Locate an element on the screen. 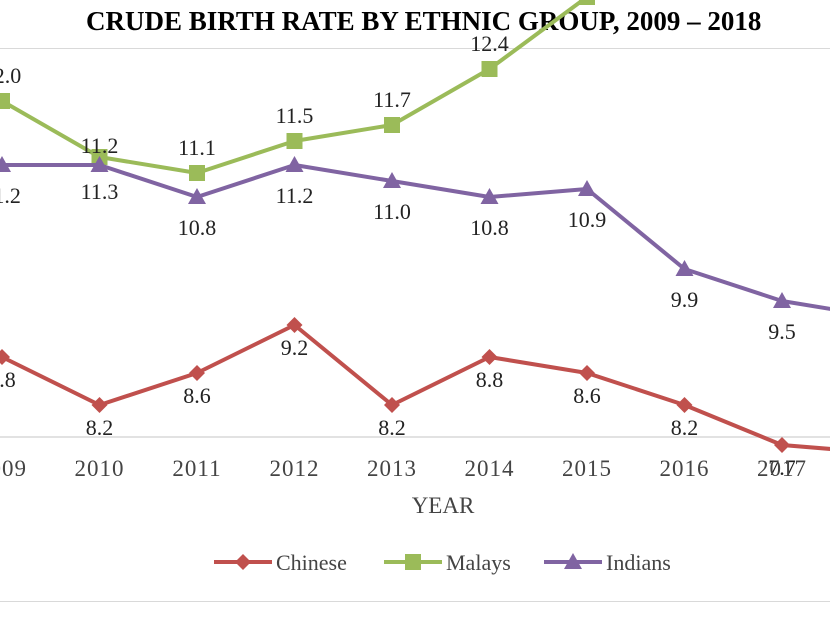  malays-data-label: 11.5 is located at coordinates (295, 115).